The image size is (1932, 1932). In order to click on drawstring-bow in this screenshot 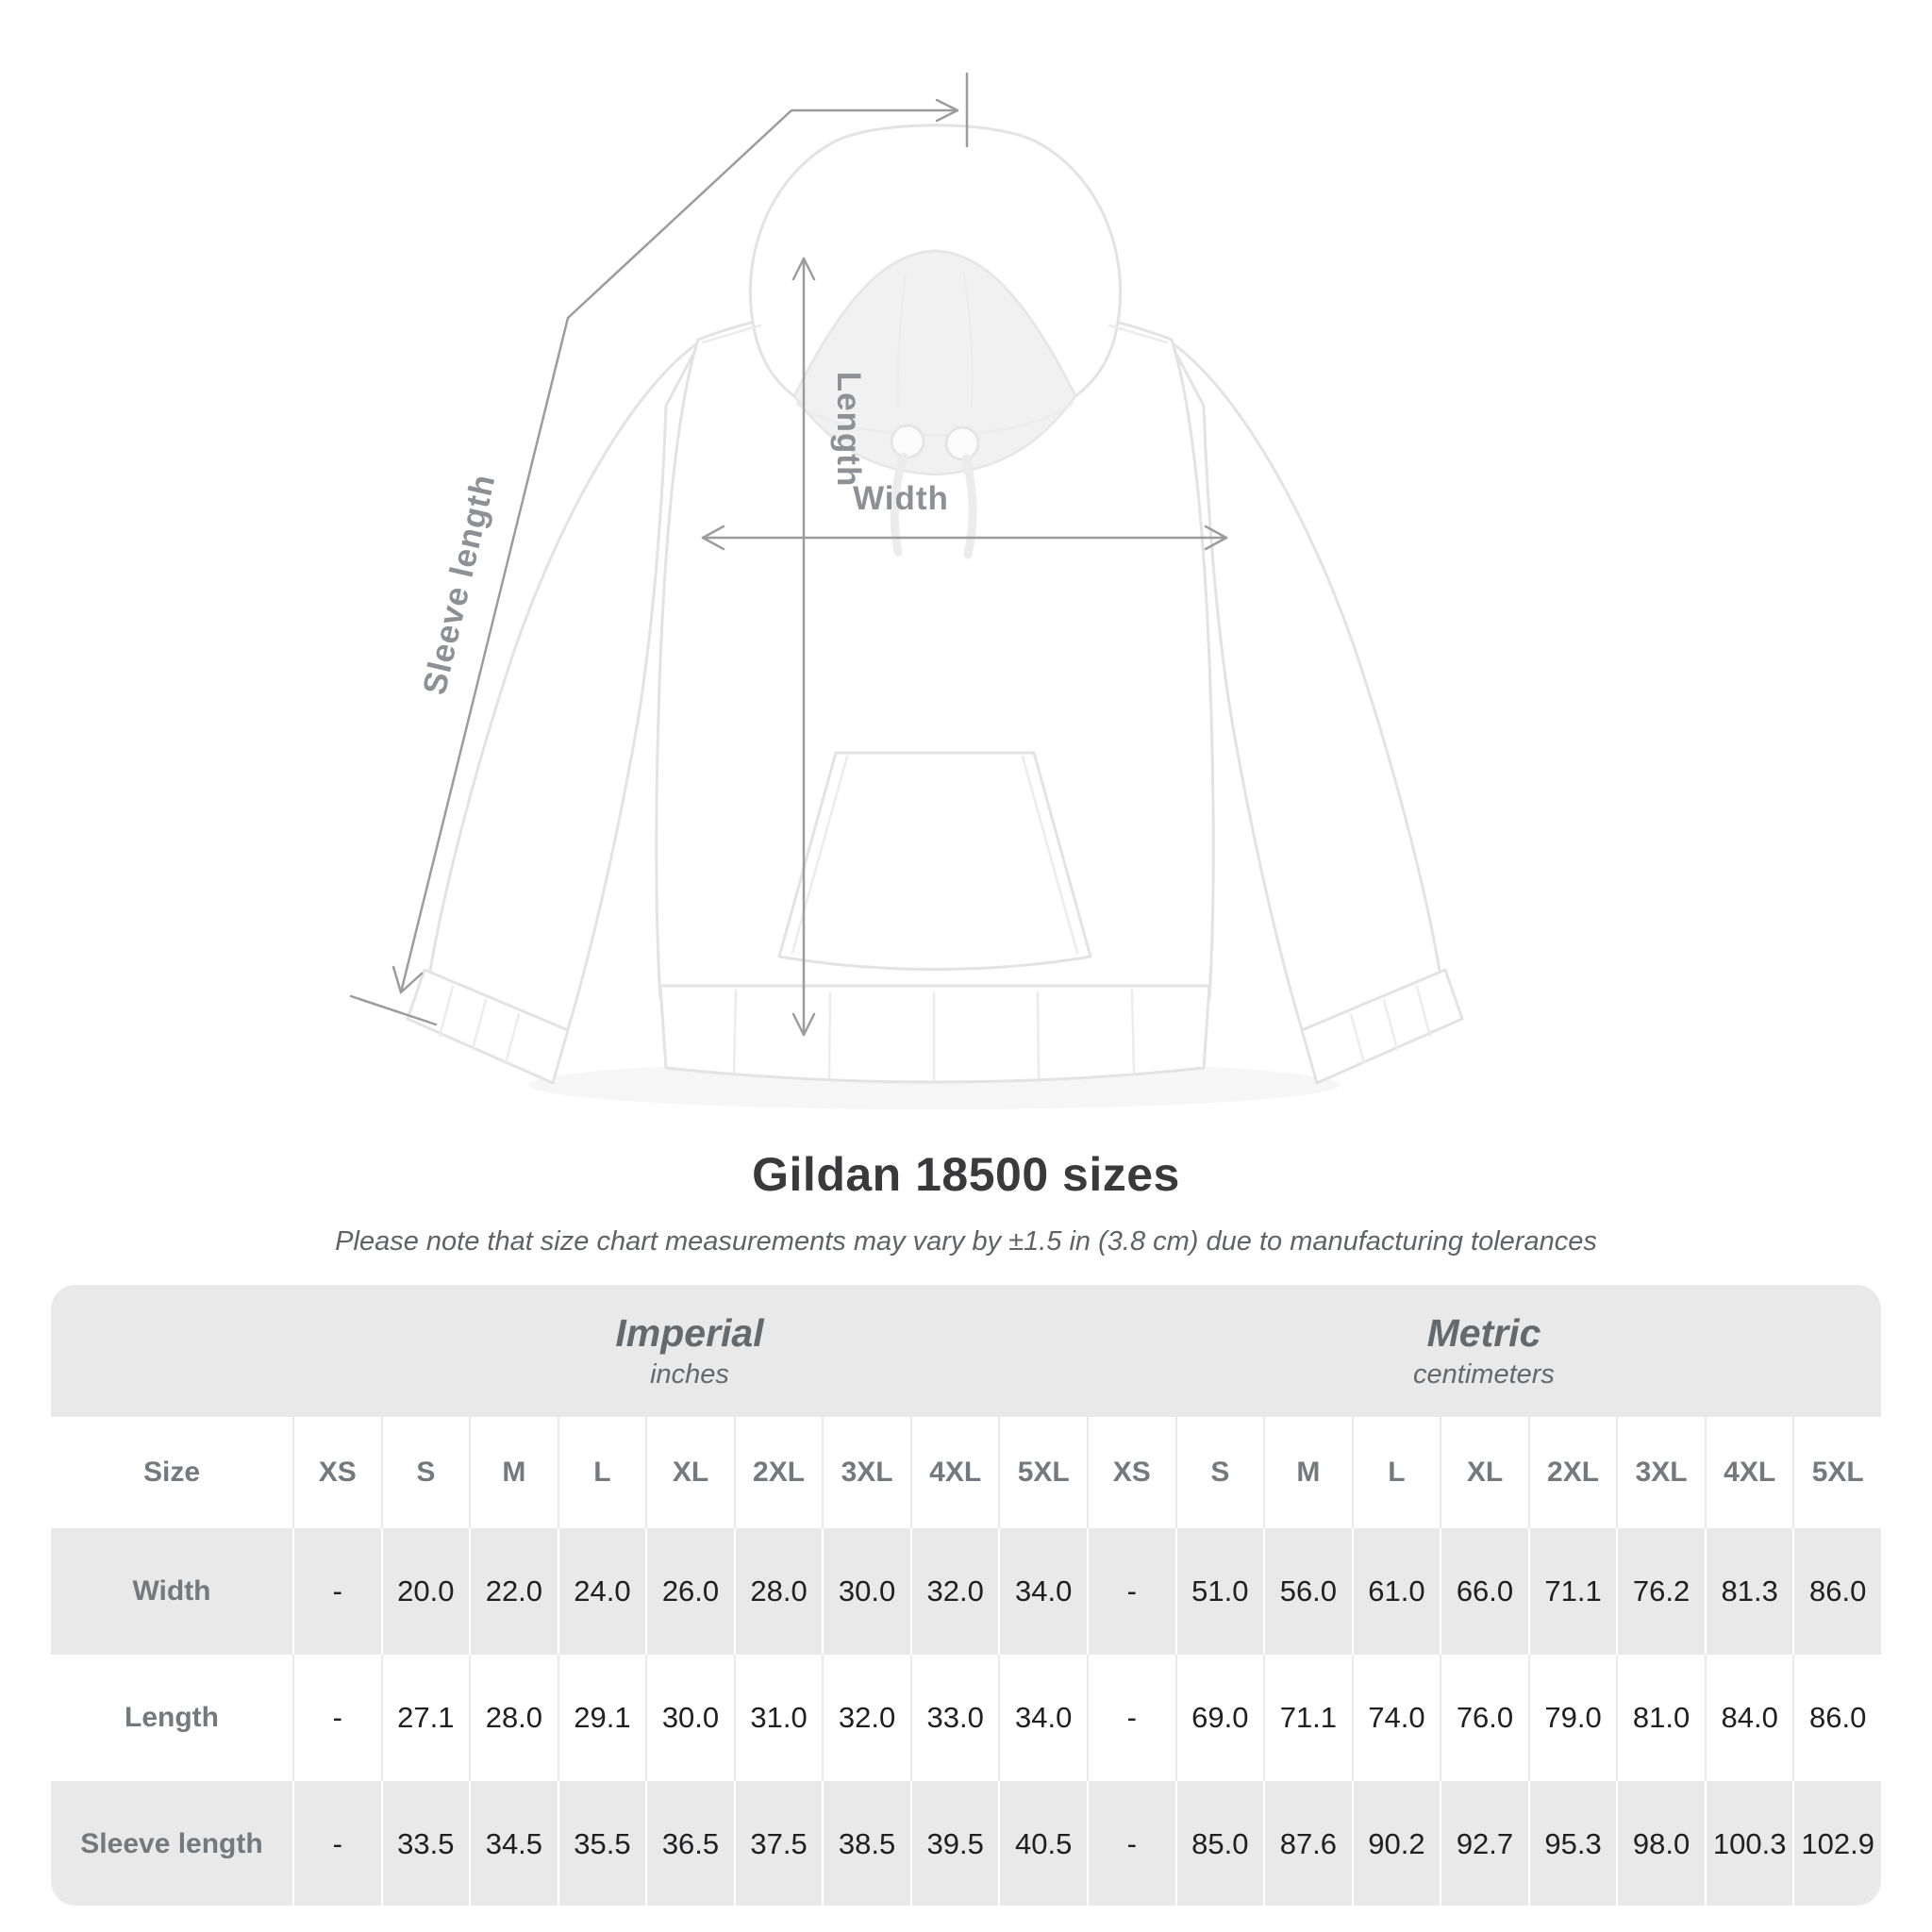, I will do `click(962, 443)`.